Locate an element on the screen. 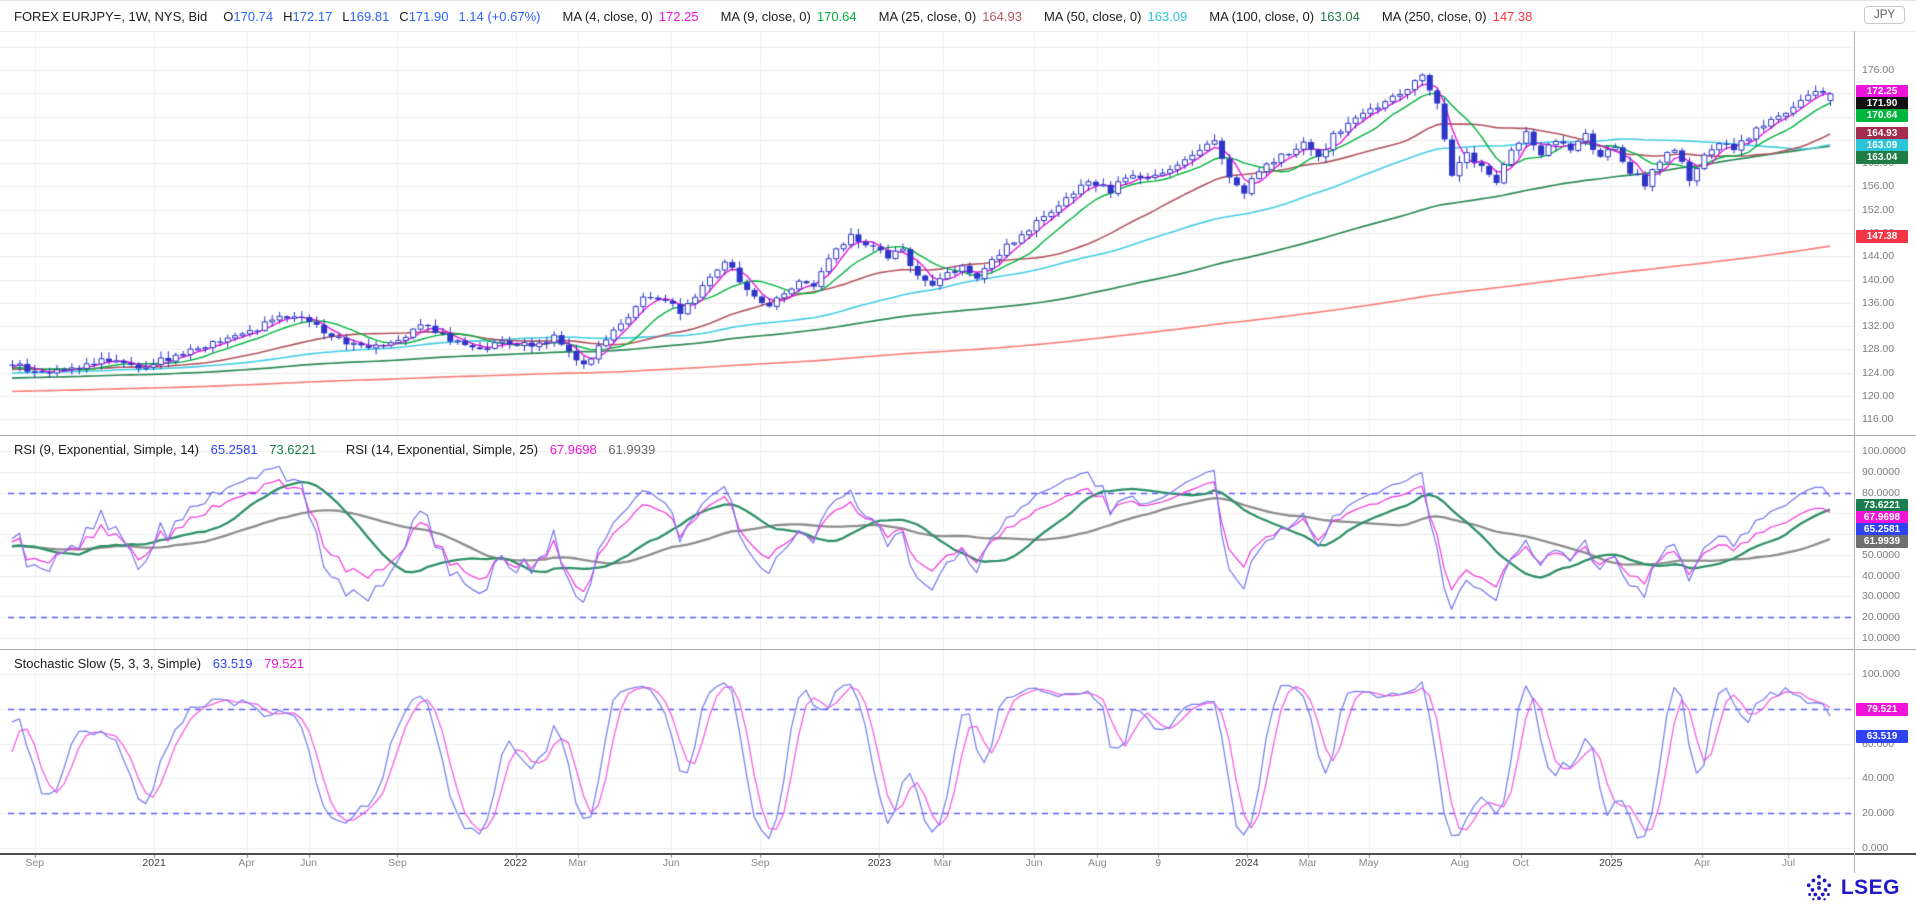 This screenshot has width=1916, height=905. rsi-pane-separator is located at coordinates (958, 435).